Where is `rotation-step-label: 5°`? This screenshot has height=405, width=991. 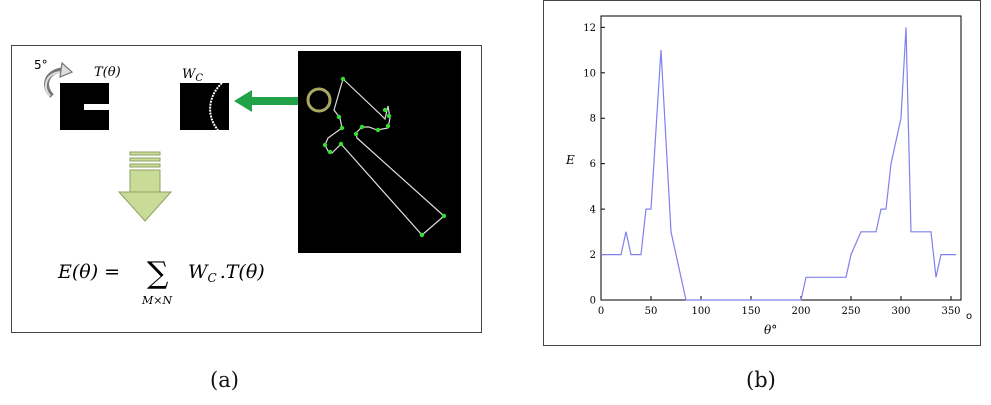
rotation-step-label: 5° is located at coordinates (41, 65).